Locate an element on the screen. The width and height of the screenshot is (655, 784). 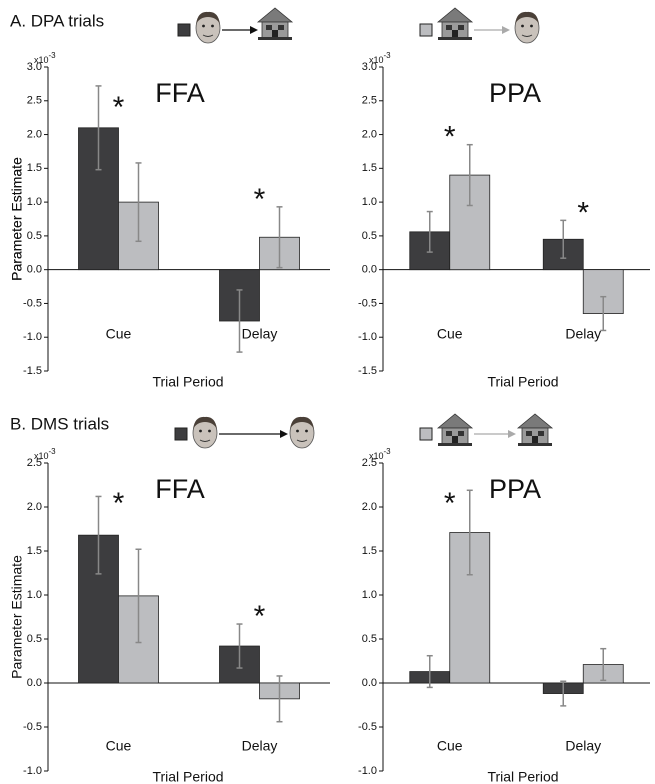
legend-icon-a1 is located at coordinates (235, 25).